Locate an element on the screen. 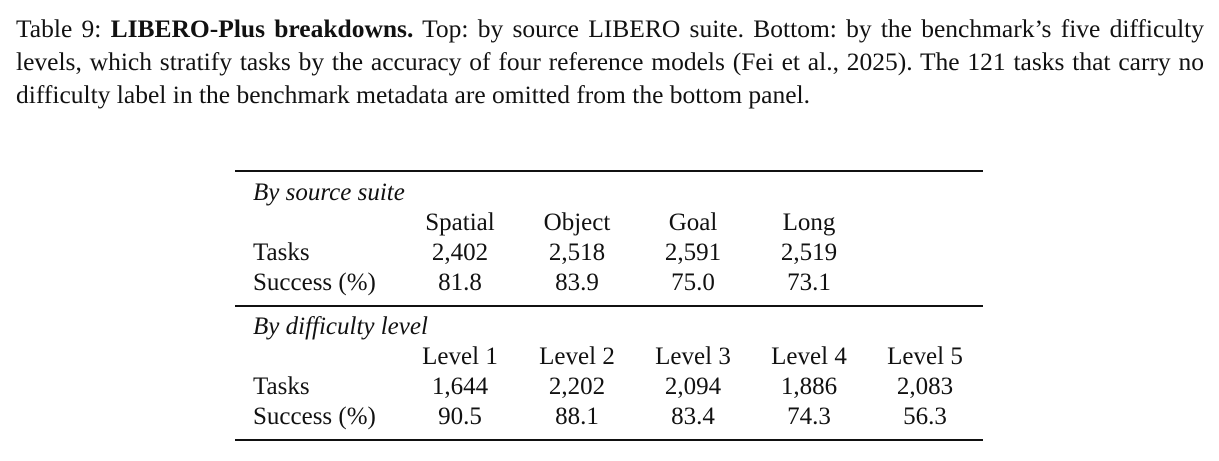 The height and width of the screenshot is (461, 1219). column-header: Level 2 is located at coordinates (577, 356).